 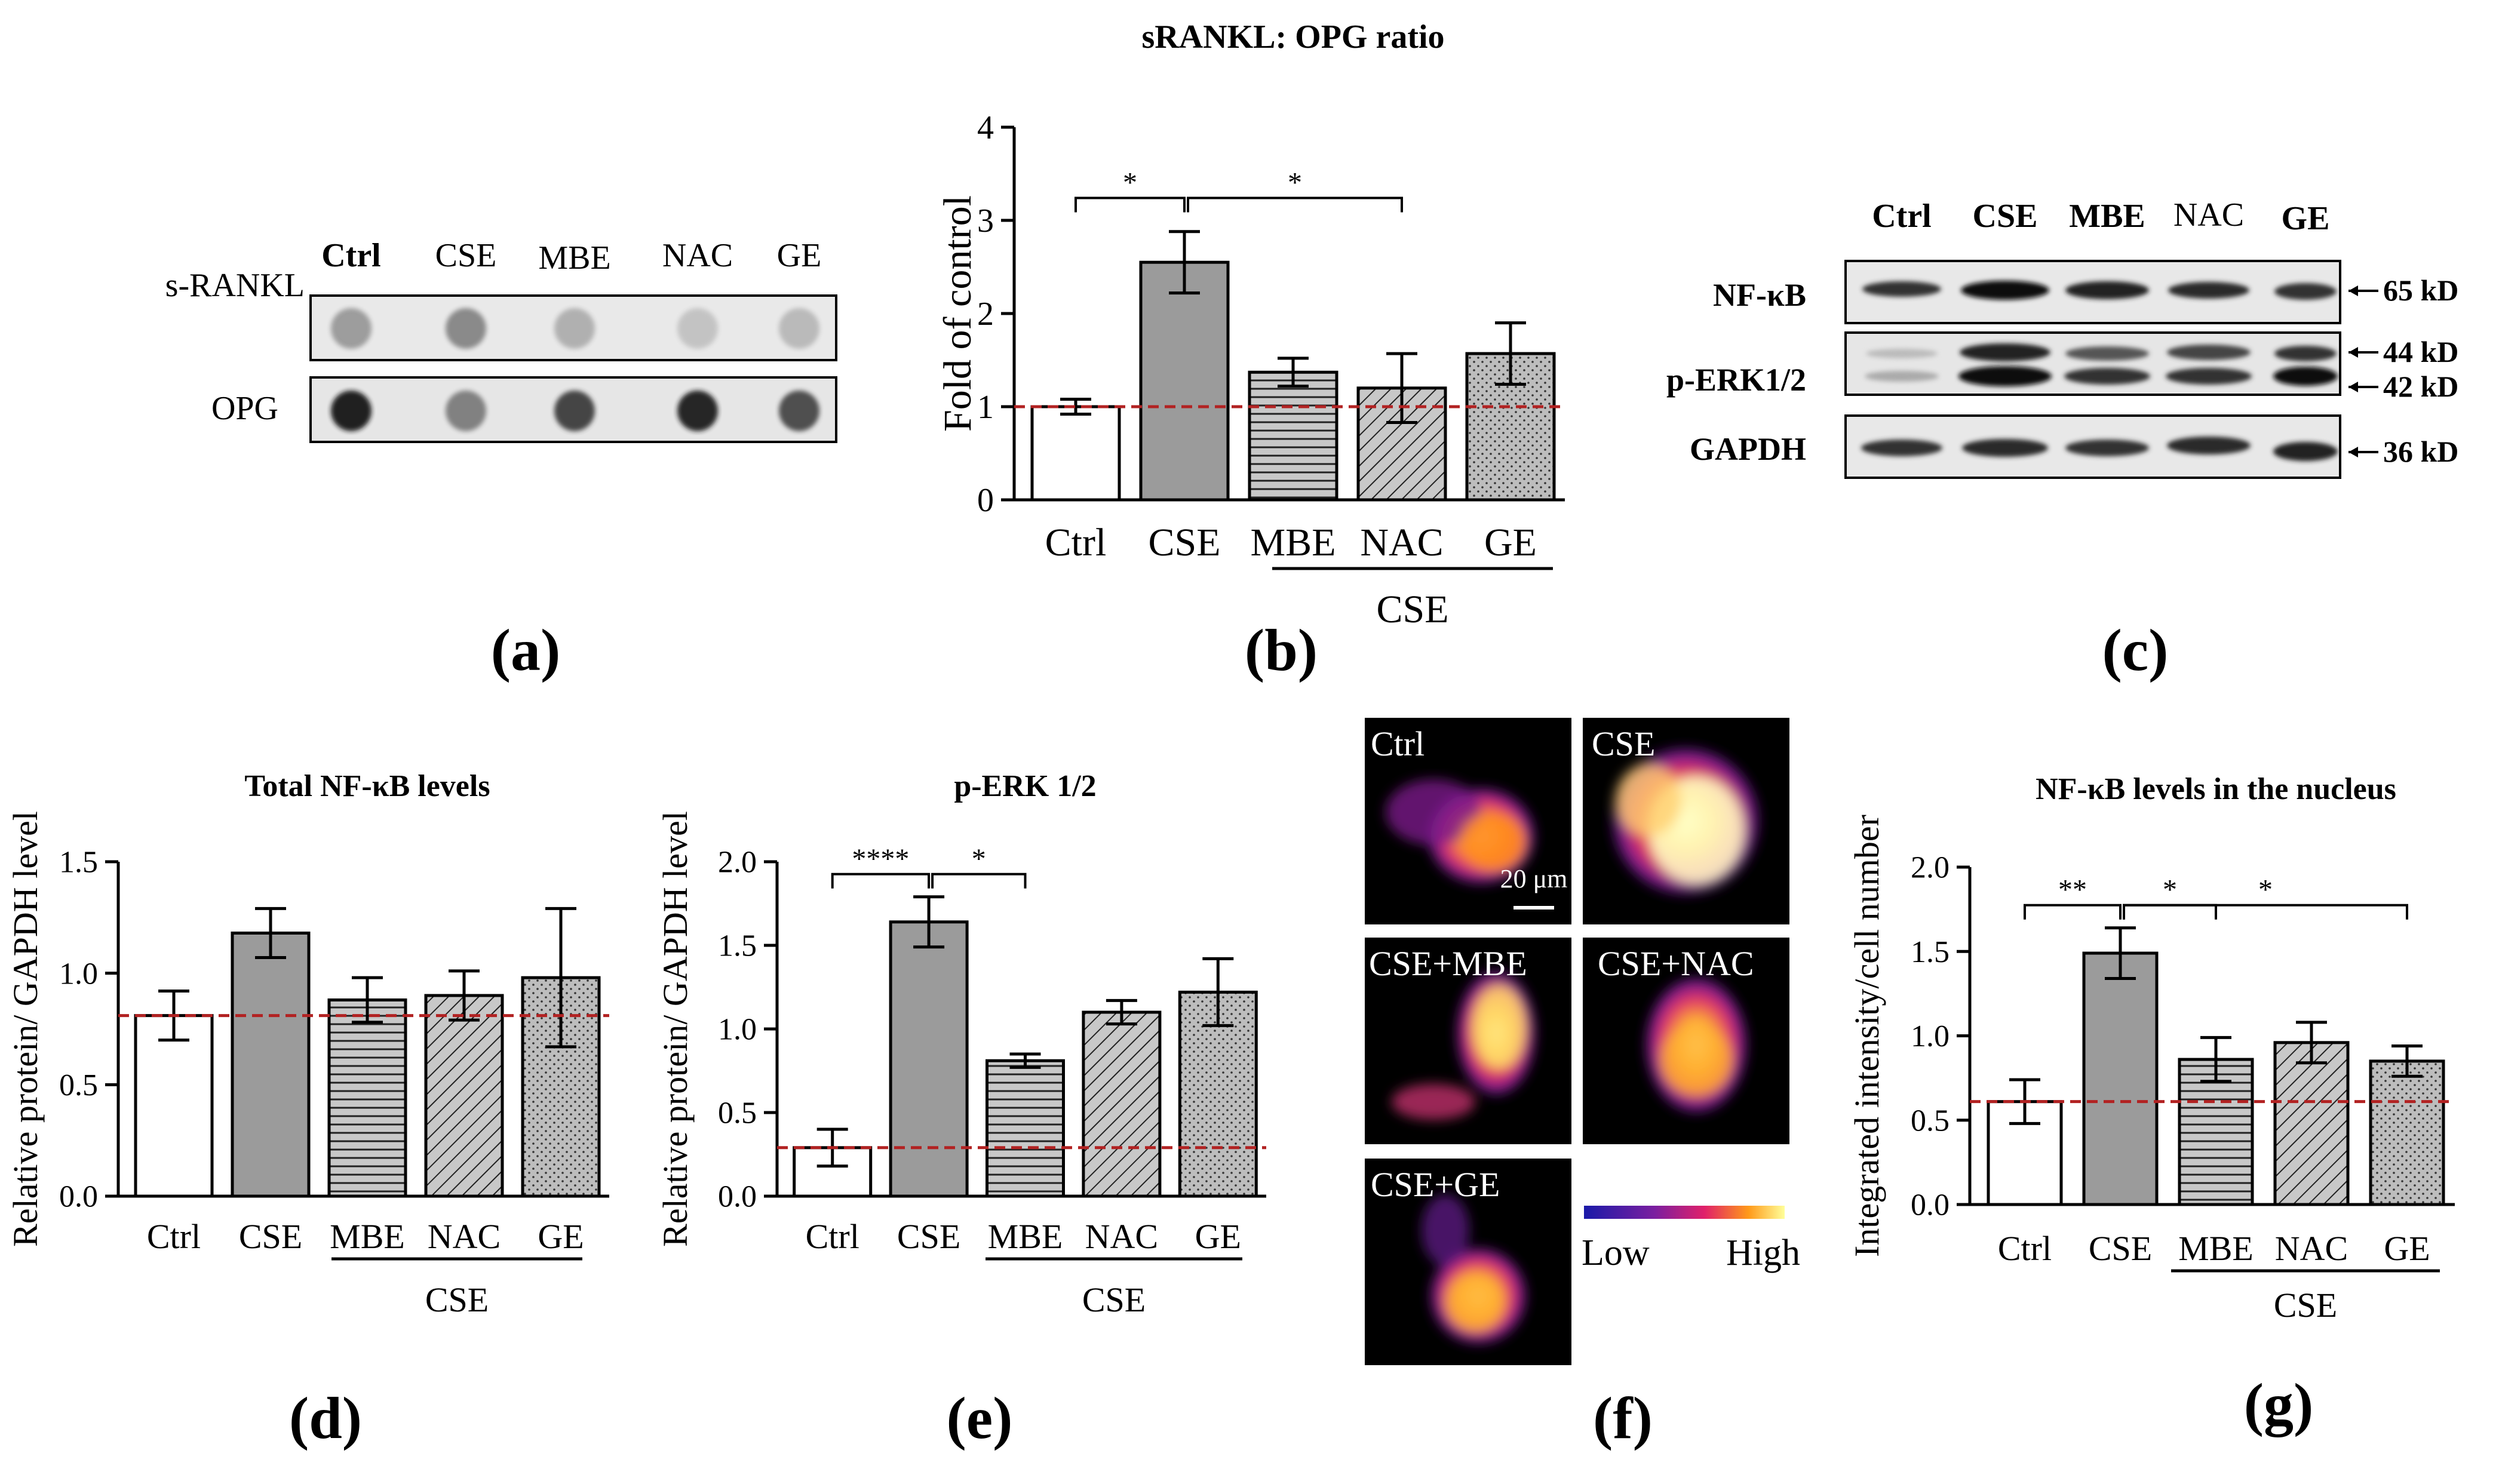 I want to click on panel-f-fluorescence: Ctrl 20 μm CSE CSE+MBE, so click(x=1582, y=1041).